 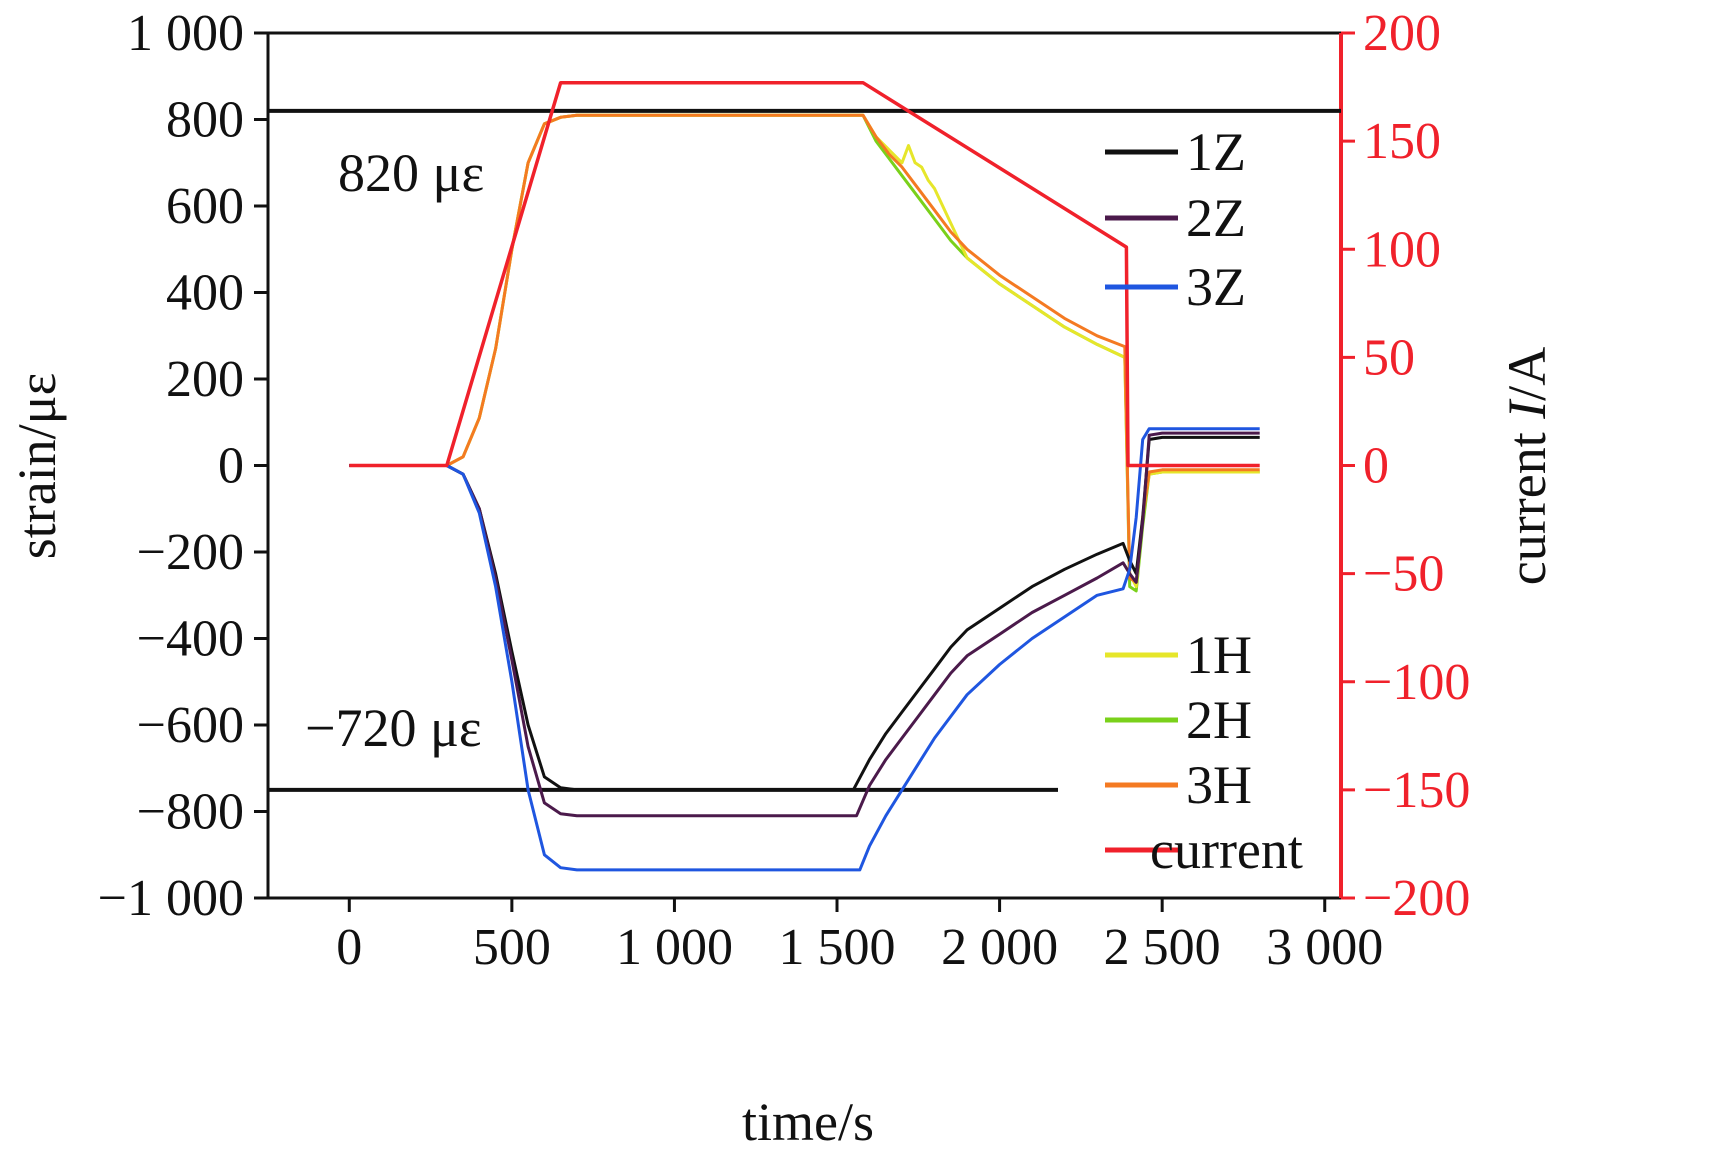 I want to click on y-tick-label: −400, so click(x=190, y=639).